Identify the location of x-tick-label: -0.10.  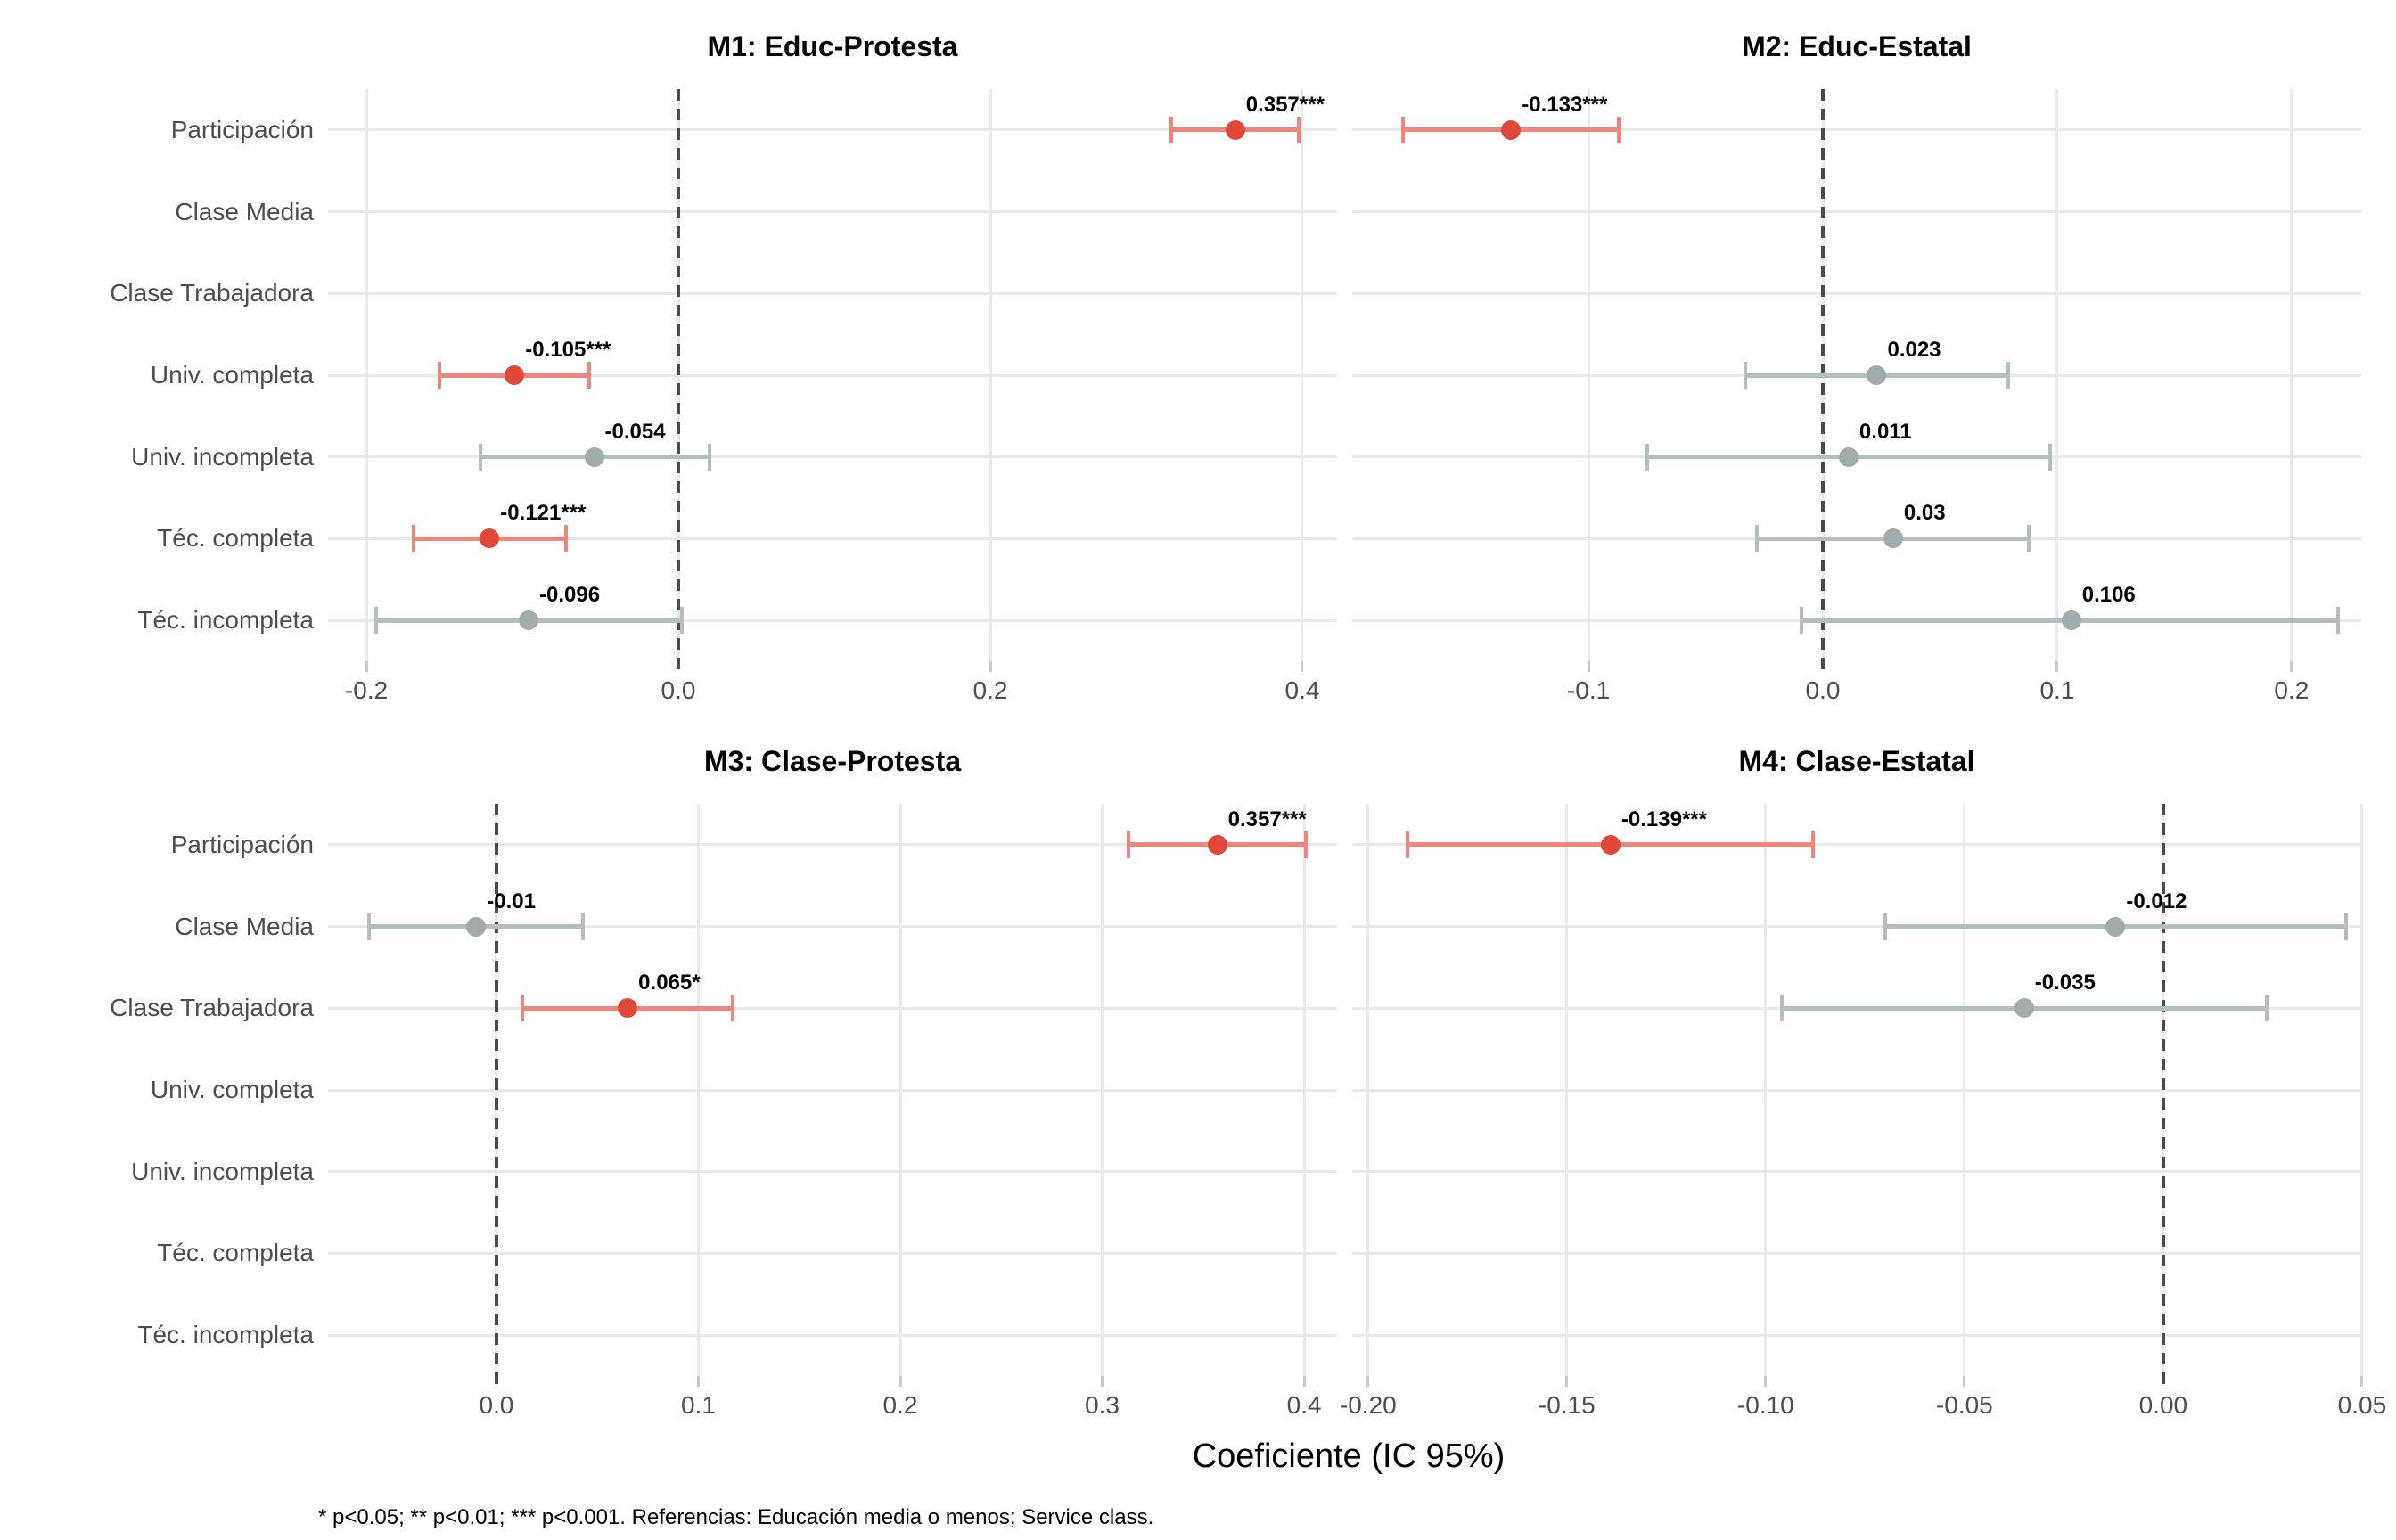
(1765, 1405).